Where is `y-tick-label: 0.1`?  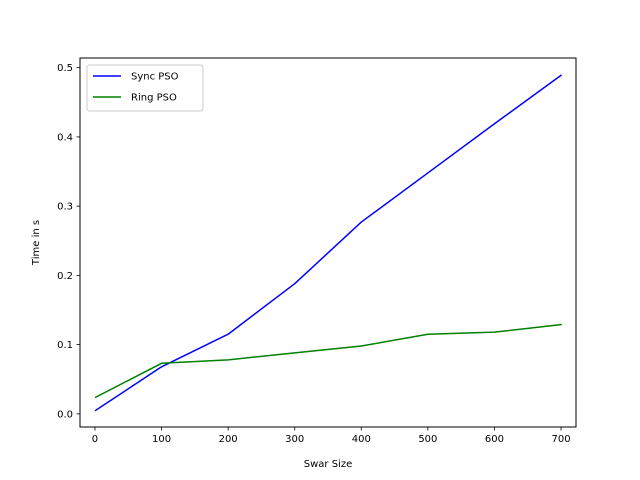 y-tick-label: 0.1 is located at coordinates (65, 345).